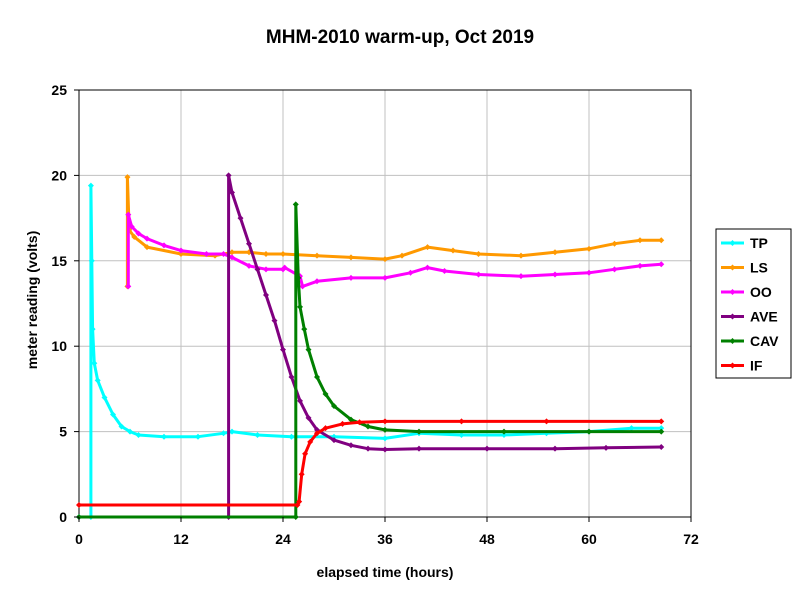  I want to click on series-oo, so click(395, 250).